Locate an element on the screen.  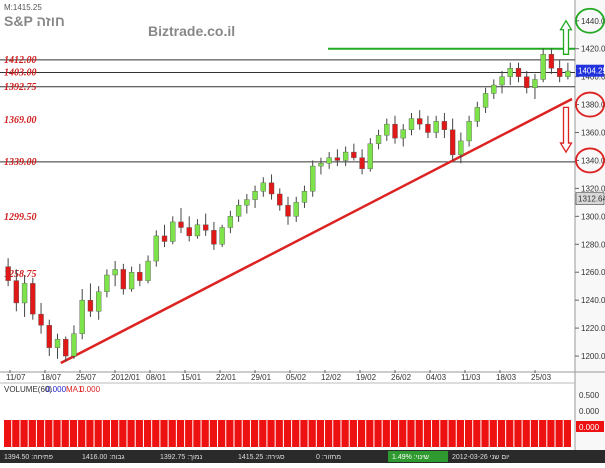
volume-ma-label: MA1 is located at coordinates (74, 389).